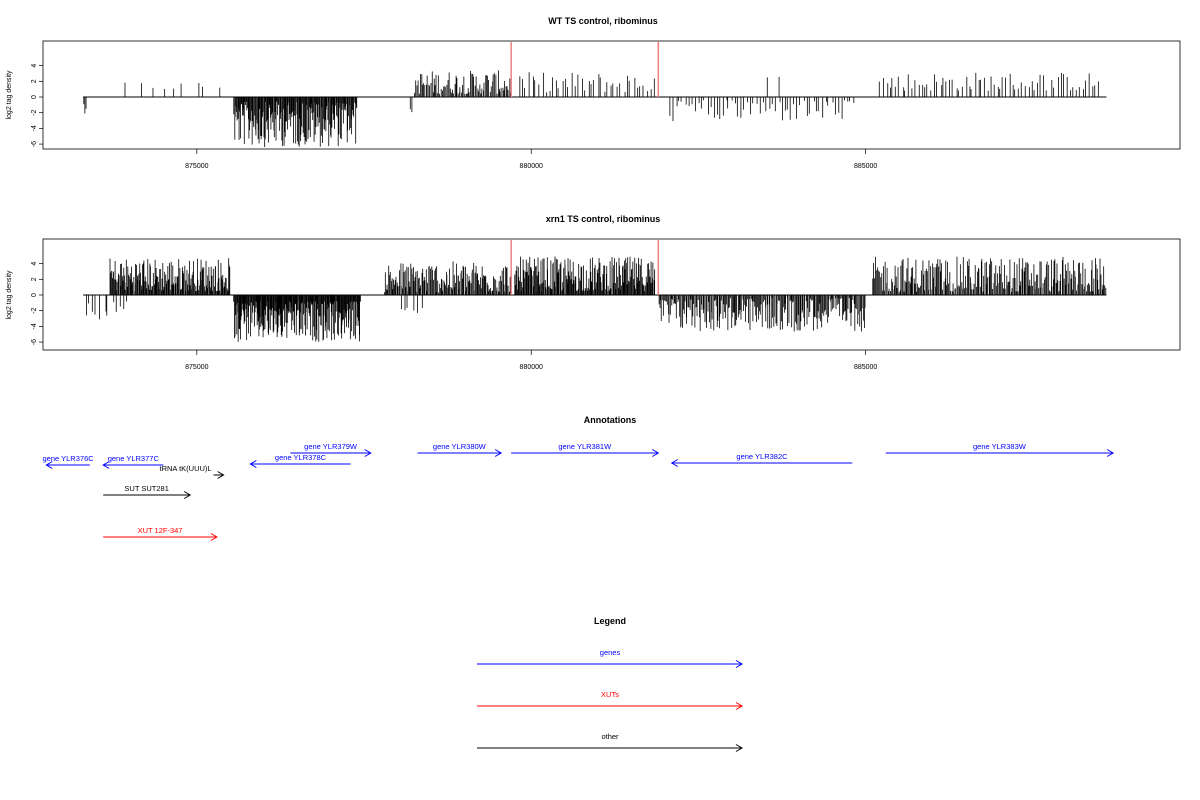 This screenshot has width=1200, height=800. I want to click on legend-label: XUTs, so click(610, 694).